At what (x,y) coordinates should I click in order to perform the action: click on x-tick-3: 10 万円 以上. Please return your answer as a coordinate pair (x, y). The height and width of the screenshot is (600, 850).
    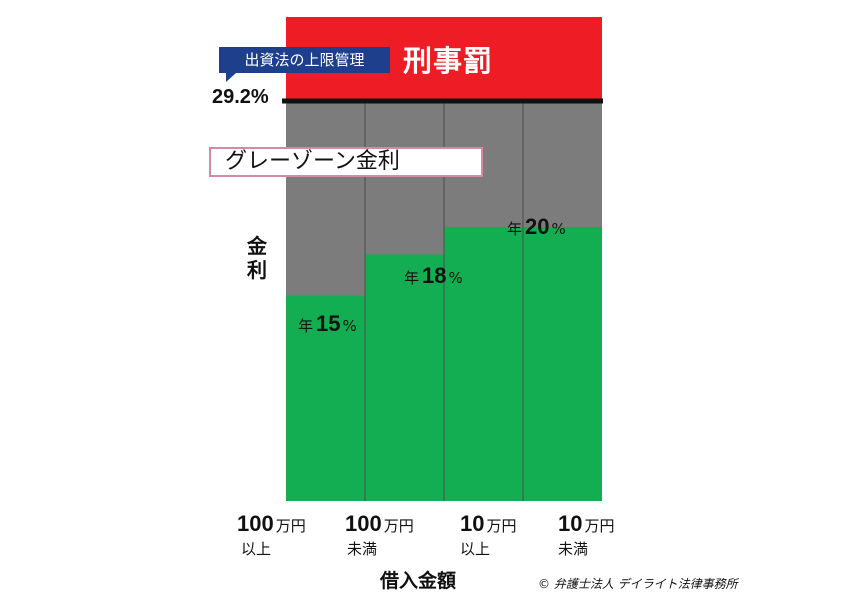
    Looking at the image, I should click on (488, 534).